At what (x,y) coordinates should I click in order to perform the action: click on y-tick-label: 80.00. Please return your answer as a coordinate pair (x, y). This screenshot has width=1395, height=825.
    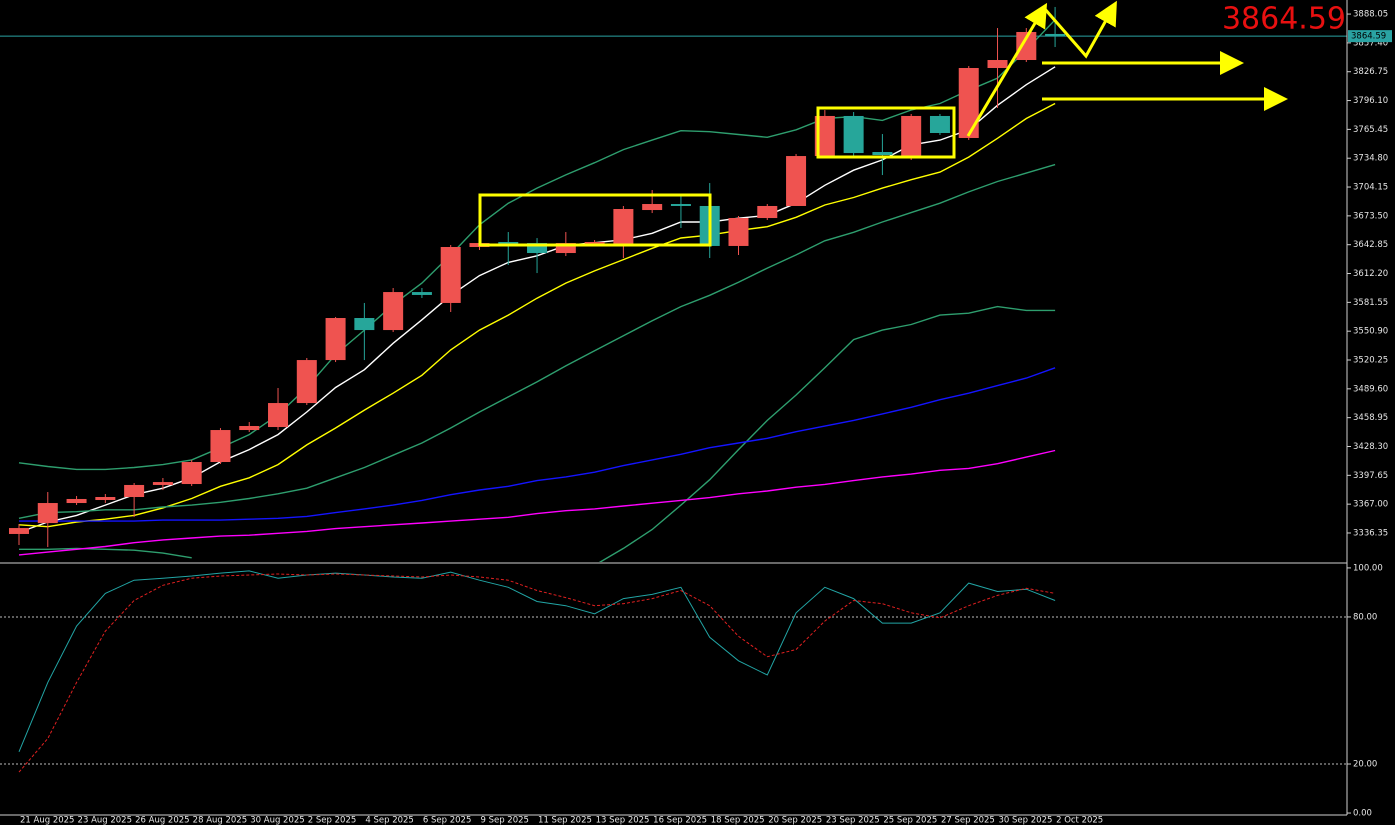
    Looking at the image, I should click on (1365, 617).